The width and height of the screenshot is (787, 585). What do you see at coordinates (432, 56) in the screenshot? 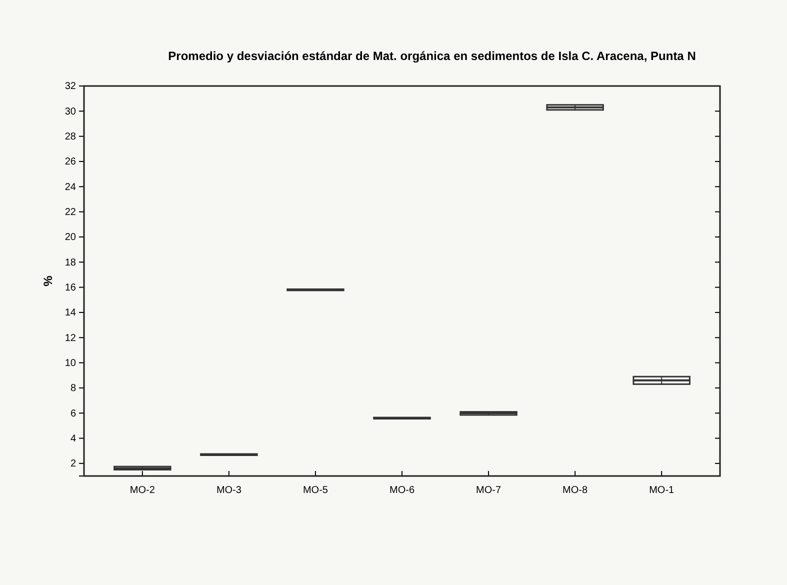
I see `chart-title: Promedio y desviación estándar de Mat. orgánica en sedimentos de Isla C. Aracena, Punta N` at bounding box center [432, 56].